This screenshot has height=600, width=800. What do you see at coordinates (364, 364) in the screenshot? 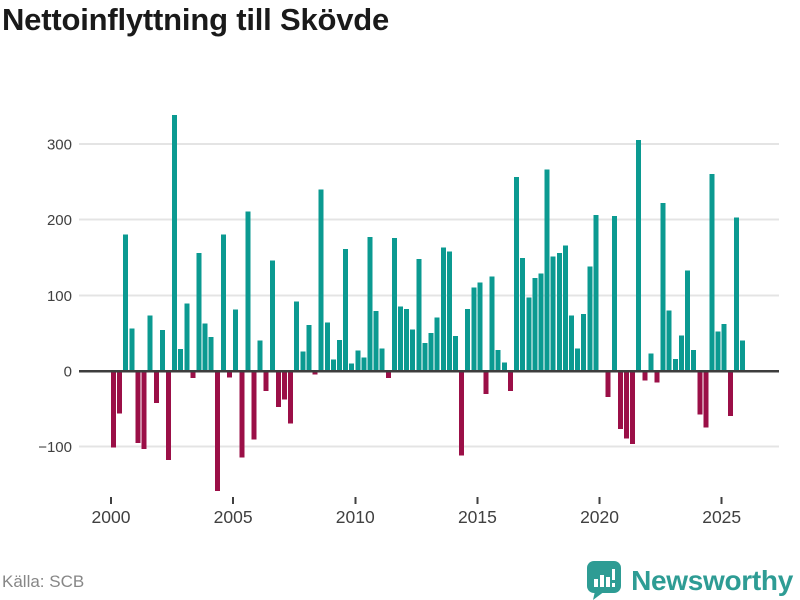
I see `bar-2010-q2` at bounding box center [364, 364].